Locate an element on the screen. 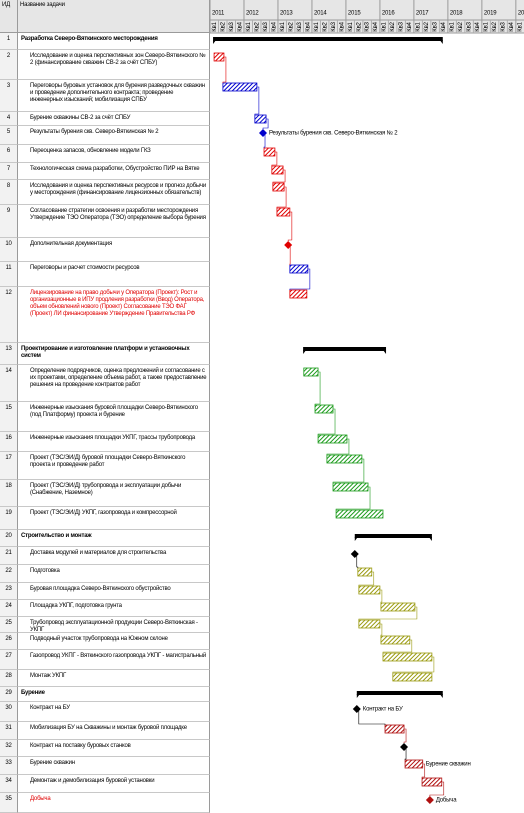 The width and height of the screenshot is (524, 813). task-id: 34 is located at coordinates (9, 784).